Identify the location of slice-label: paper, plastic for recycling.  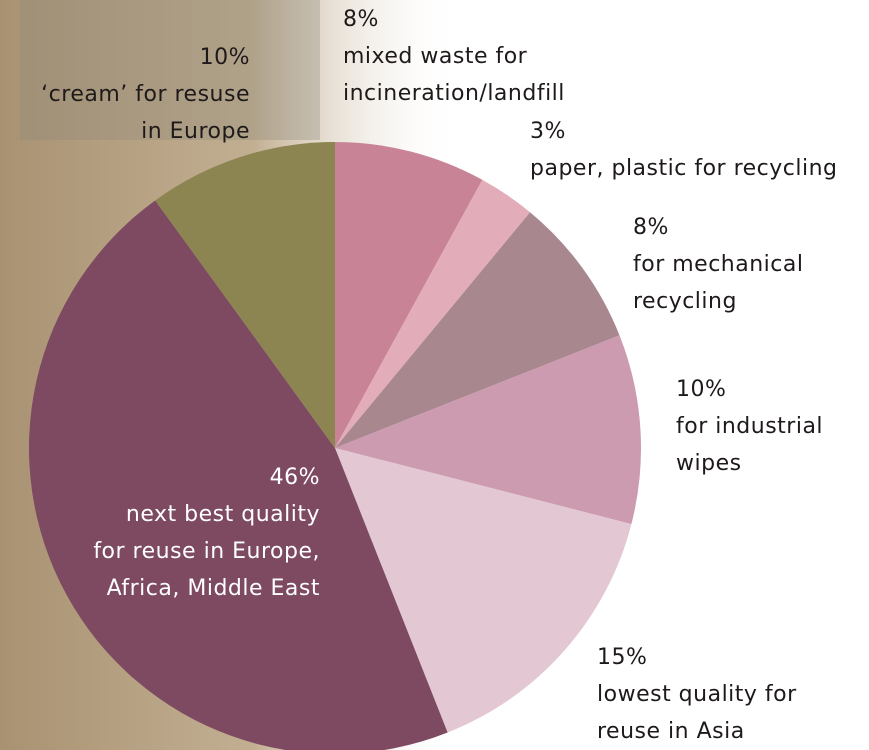
(684, 168).